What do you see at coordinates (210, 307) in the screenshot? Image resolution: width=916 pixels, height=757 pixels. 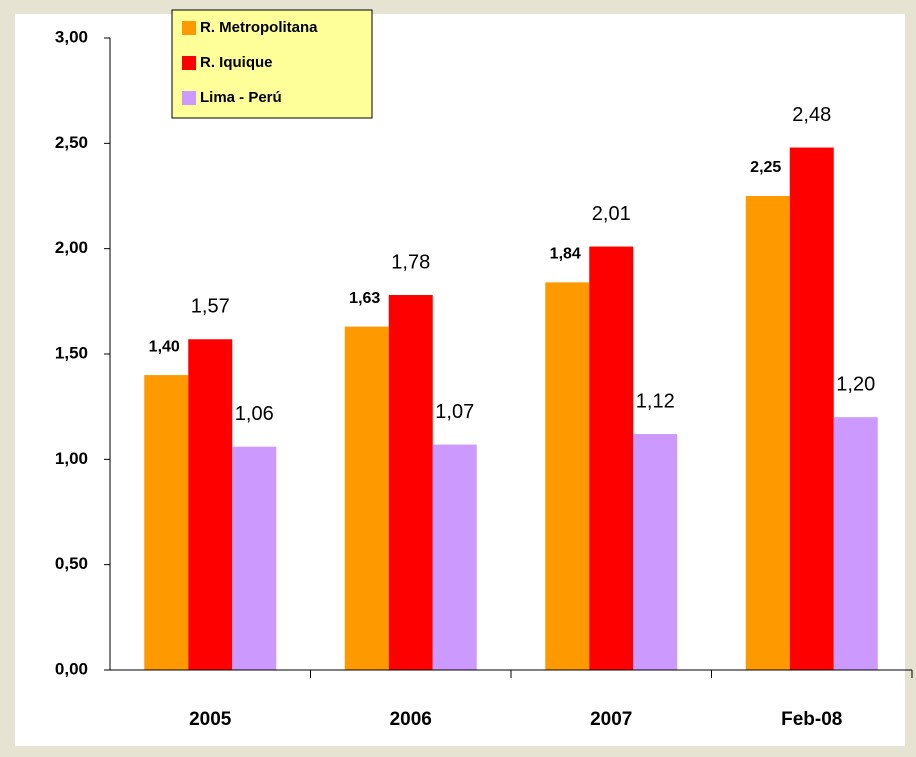 I see `value-label: 1,57` at bounding box center [210, 307].